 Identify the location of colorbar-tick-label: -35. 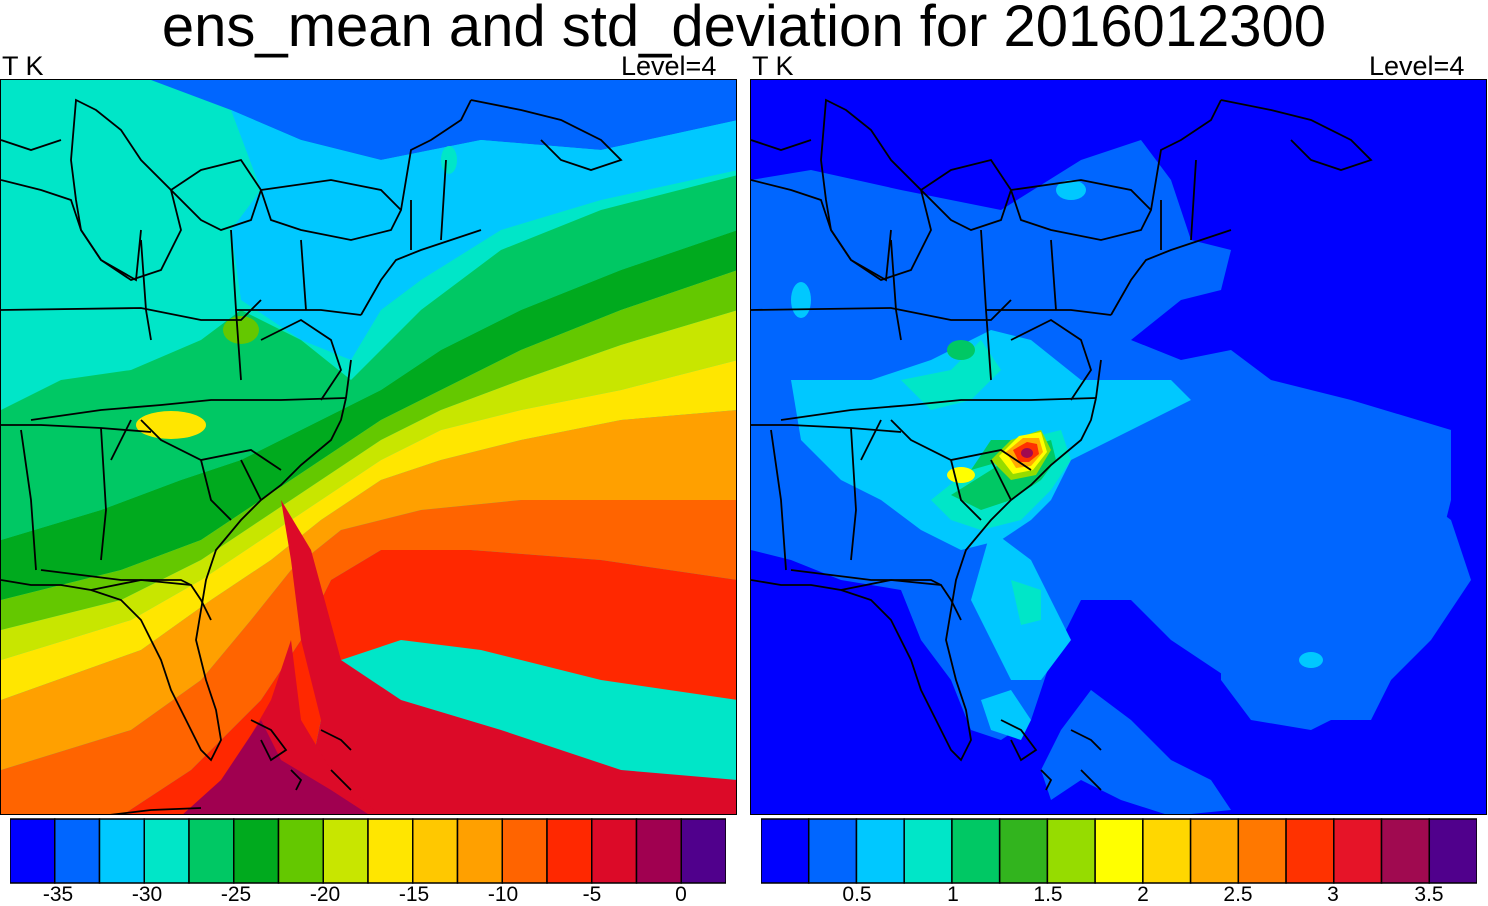
(58, 894).